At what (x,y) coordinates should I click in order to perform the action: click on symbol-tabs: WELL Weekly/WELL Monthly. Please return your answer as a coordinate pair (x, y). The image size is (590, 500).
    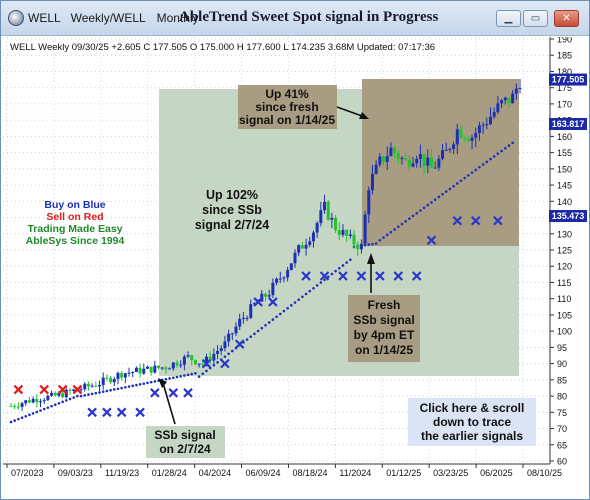
    Looking at the image, I should click on (113, 18).